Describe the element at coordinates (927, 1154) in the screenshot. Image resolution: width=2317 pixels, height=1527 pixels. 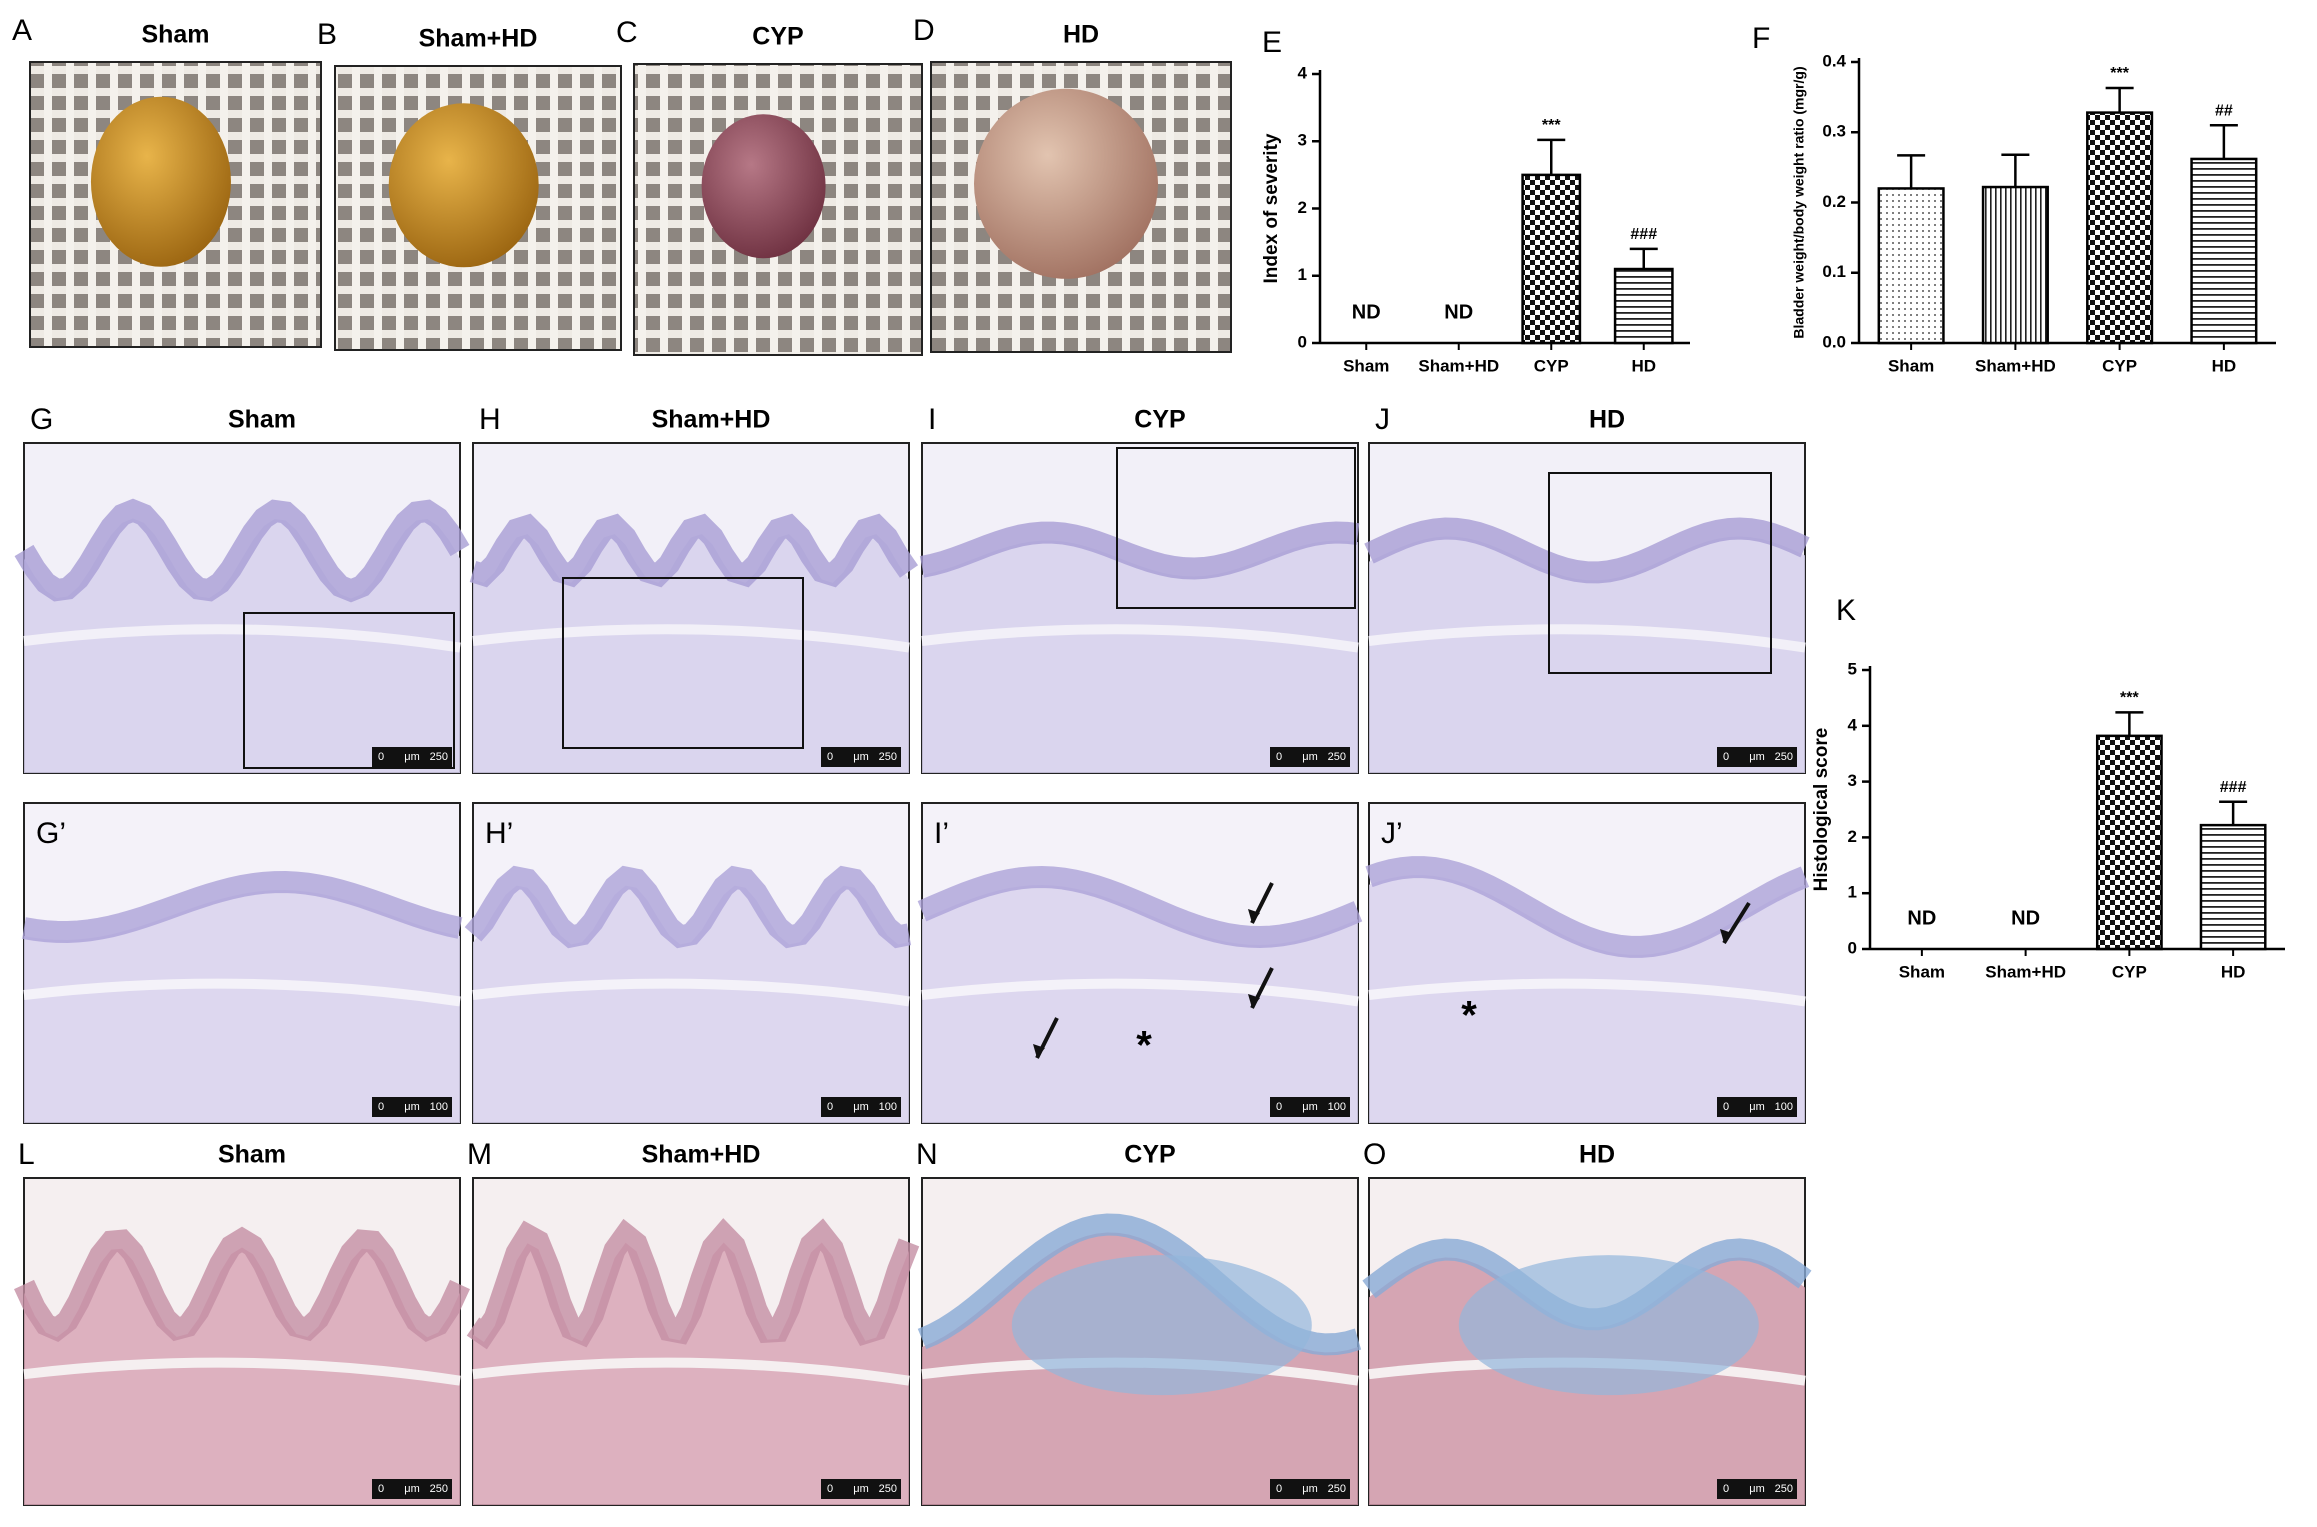
I see `panel-letter: N` at that location.